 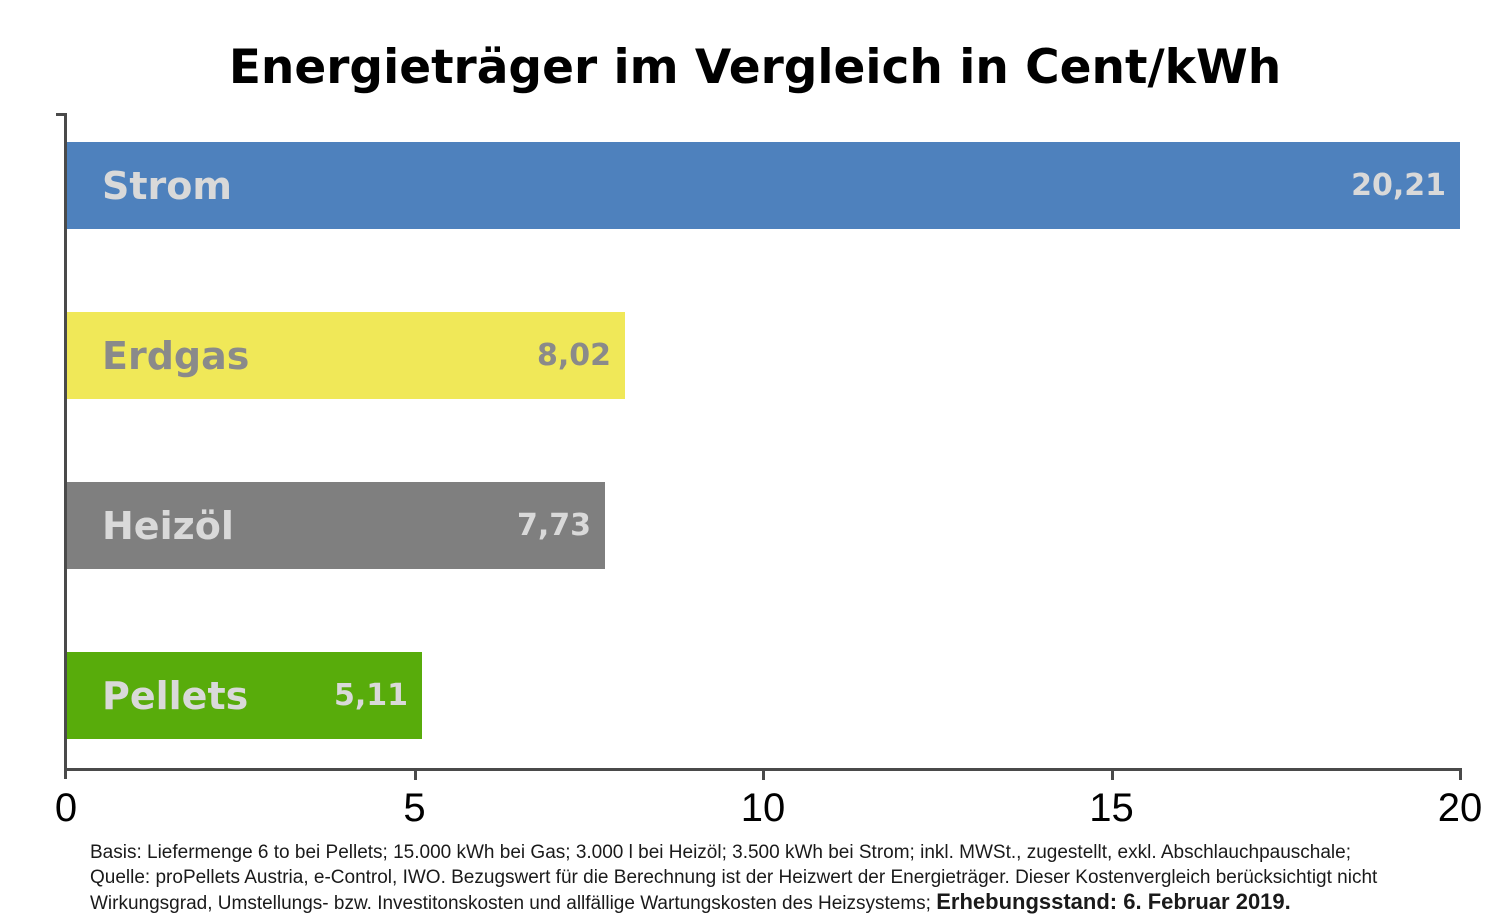 I want to click on y-axis-line, so click(x=65, y=446).